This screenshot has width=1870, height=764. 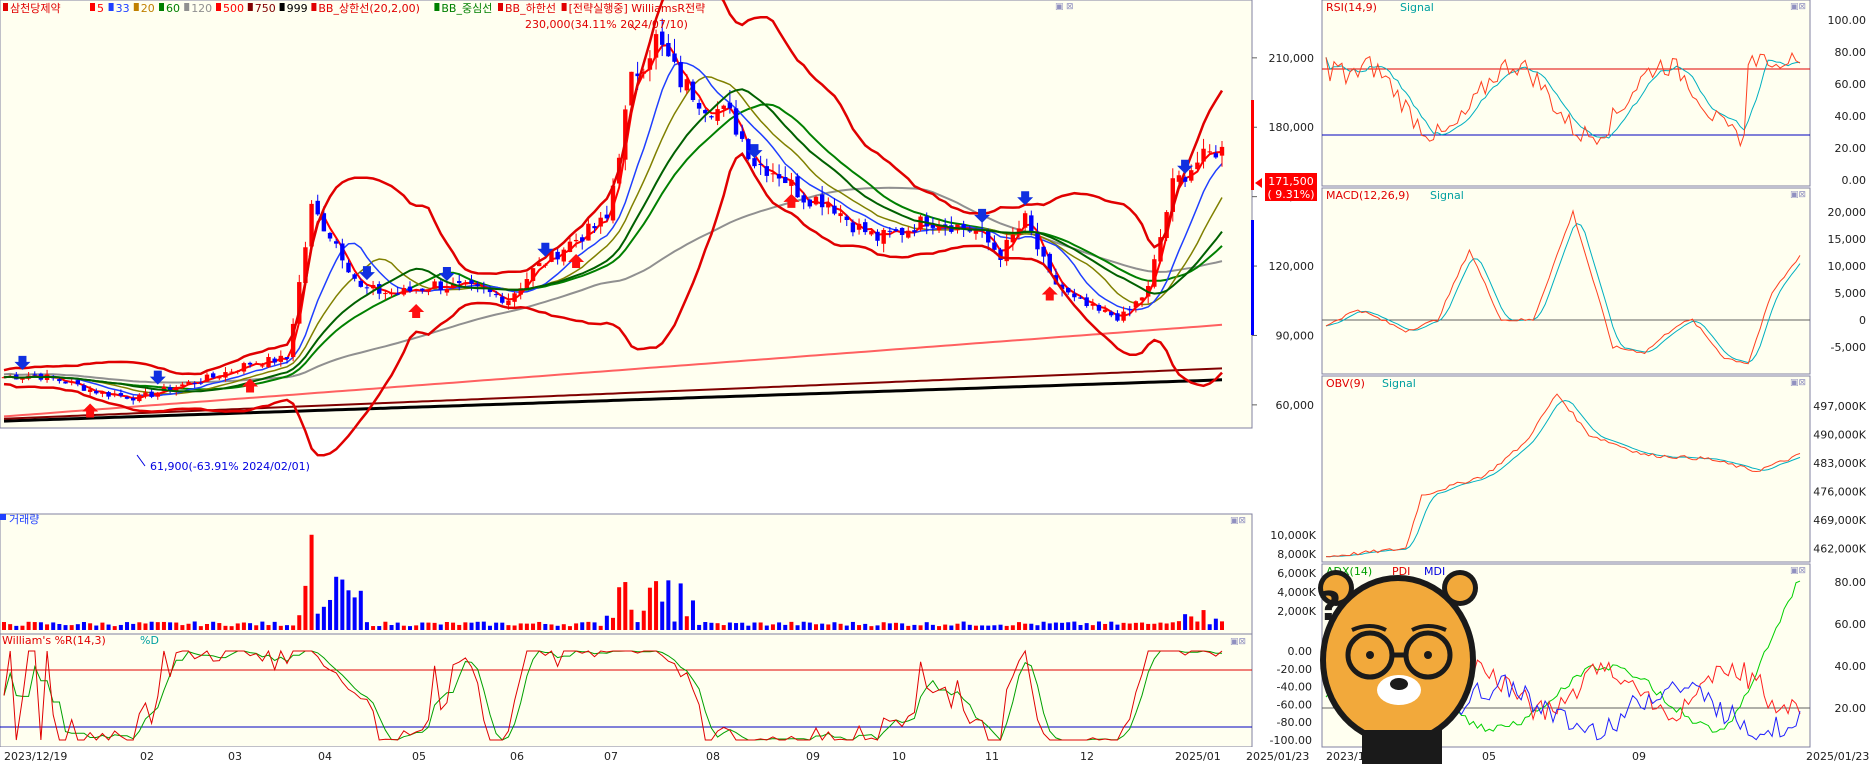 What do you see at coordinates (1847, 280) in the screenshot?
I see `macd-axis-ticks: 20,000 15,000 10,000 5,000 0 -5,000` at bounding box center [1847, 280].